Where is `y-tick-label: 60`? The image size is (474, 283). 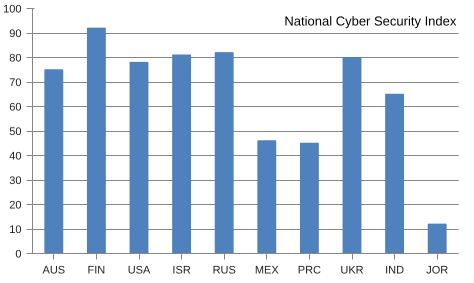 y-tick-label: 60 is located at coordinates (15, 108).